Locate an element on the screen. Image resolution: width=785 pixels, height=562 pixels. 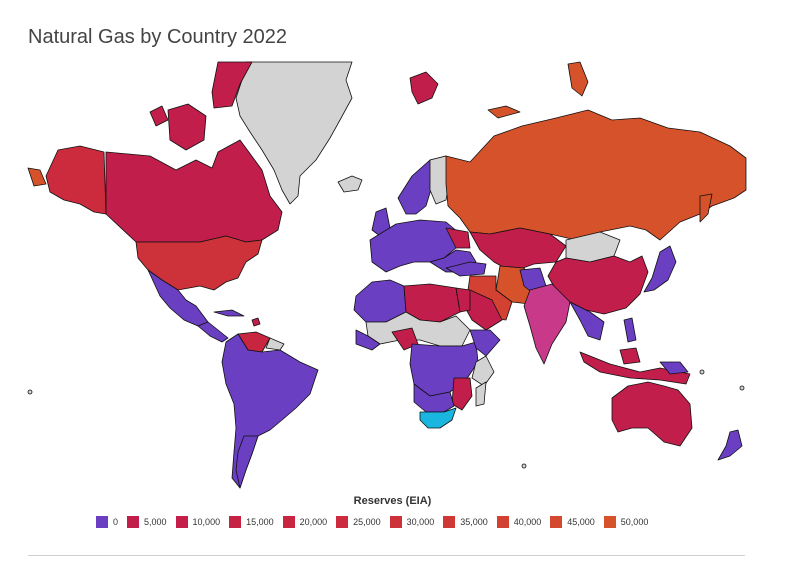
country-kamchatka is located at coordinates (706, 208).